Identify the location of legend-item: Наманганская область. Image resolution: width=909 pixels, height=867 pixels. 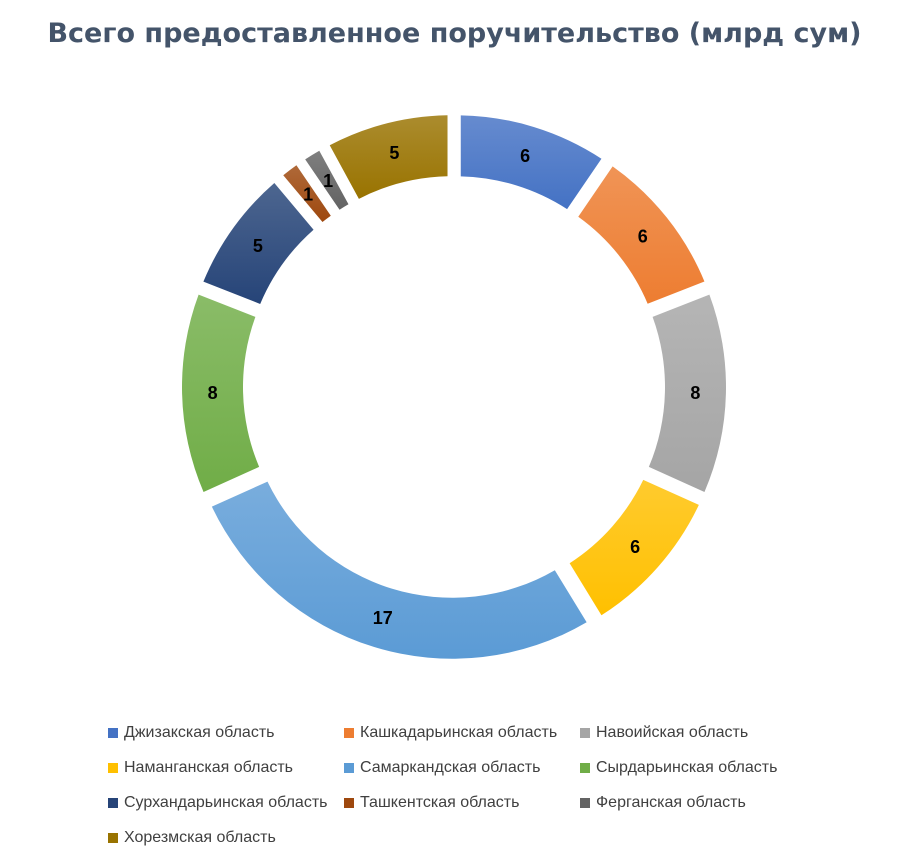
(226, 768).